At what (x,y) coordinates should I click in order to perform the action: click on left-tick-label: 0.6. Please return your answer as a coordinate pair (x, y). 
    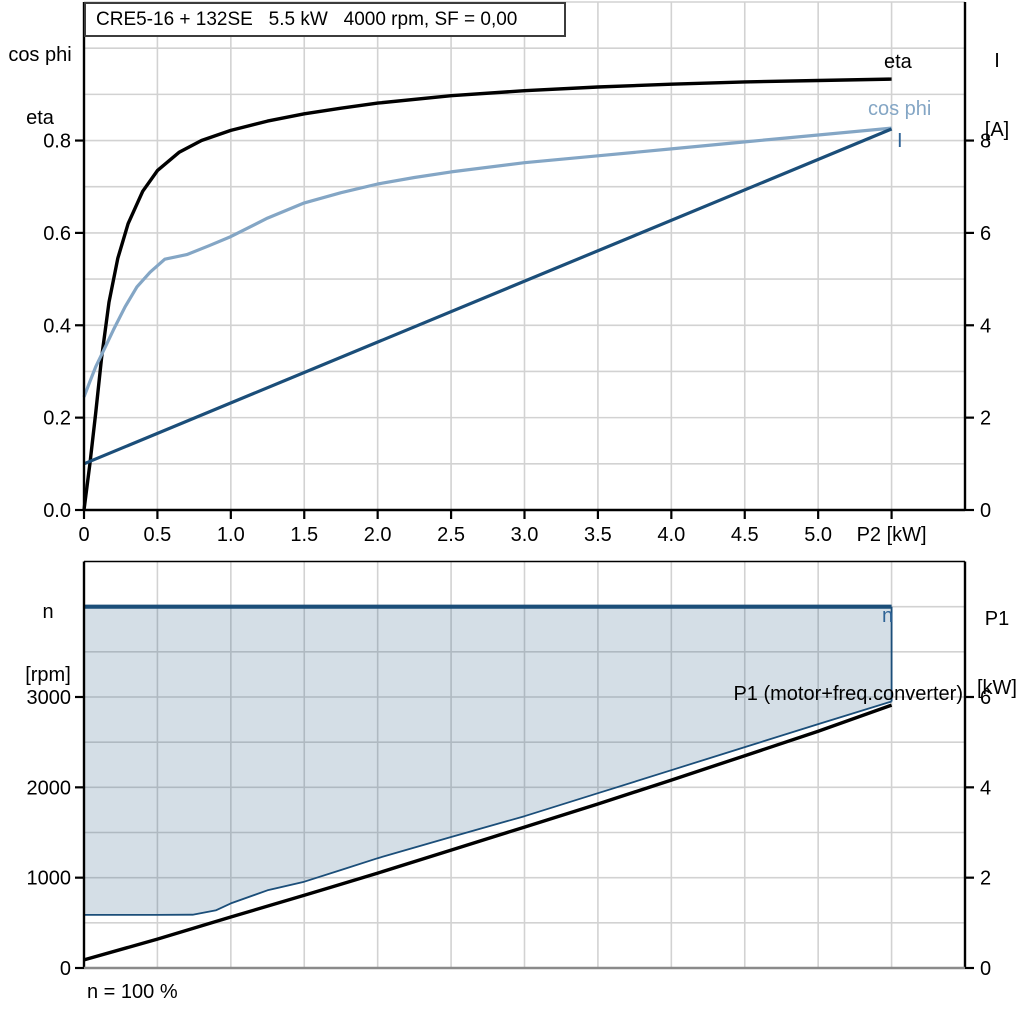
    Looking at the image, I should click on (57, 234).